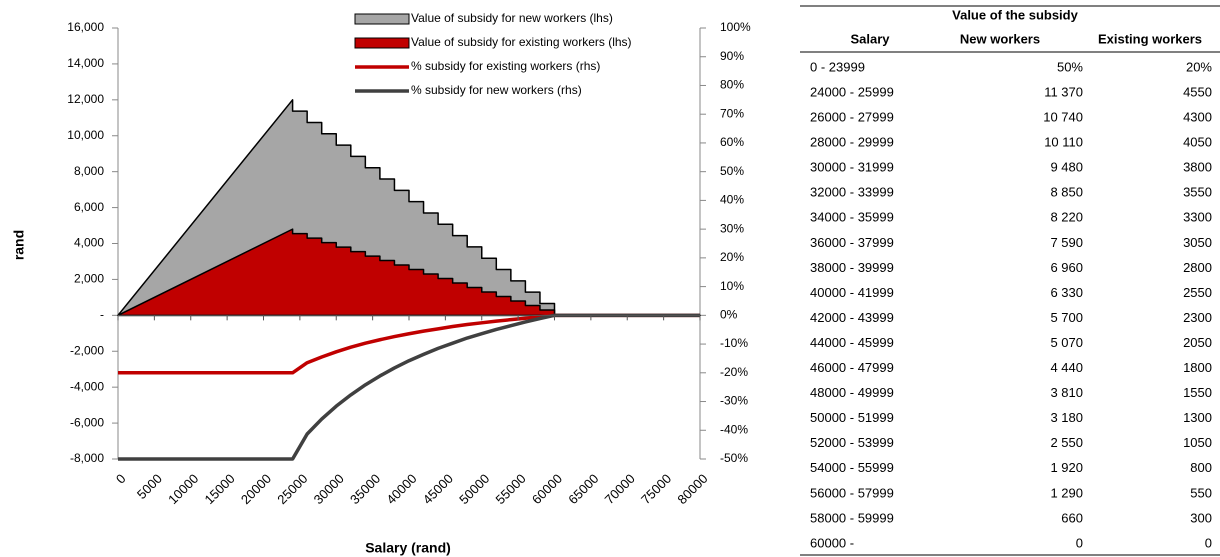  I want to click on y2-tick-label: 30%, so click(732, 228).